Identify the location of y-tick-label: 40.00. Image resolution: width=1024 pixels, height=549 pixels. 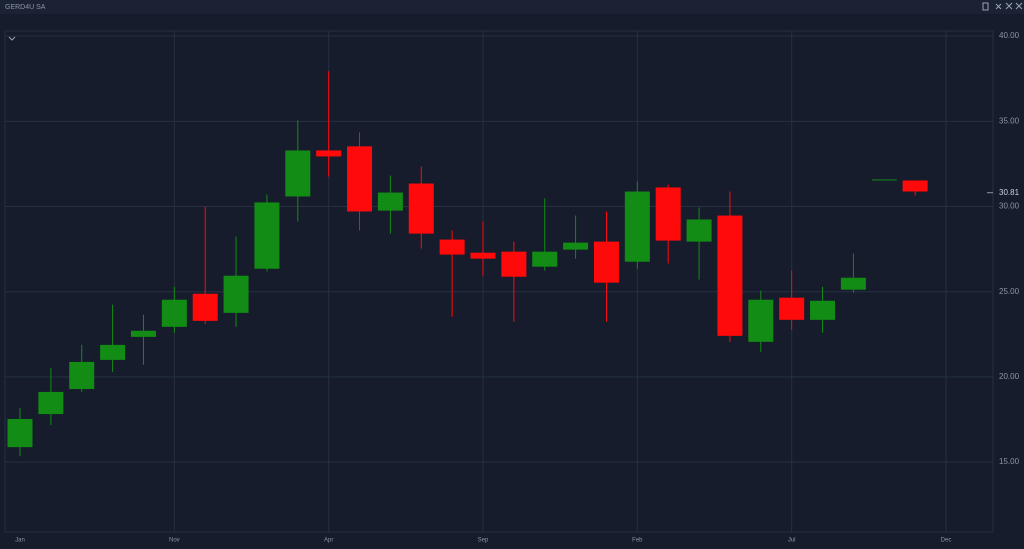
(1009, 35).